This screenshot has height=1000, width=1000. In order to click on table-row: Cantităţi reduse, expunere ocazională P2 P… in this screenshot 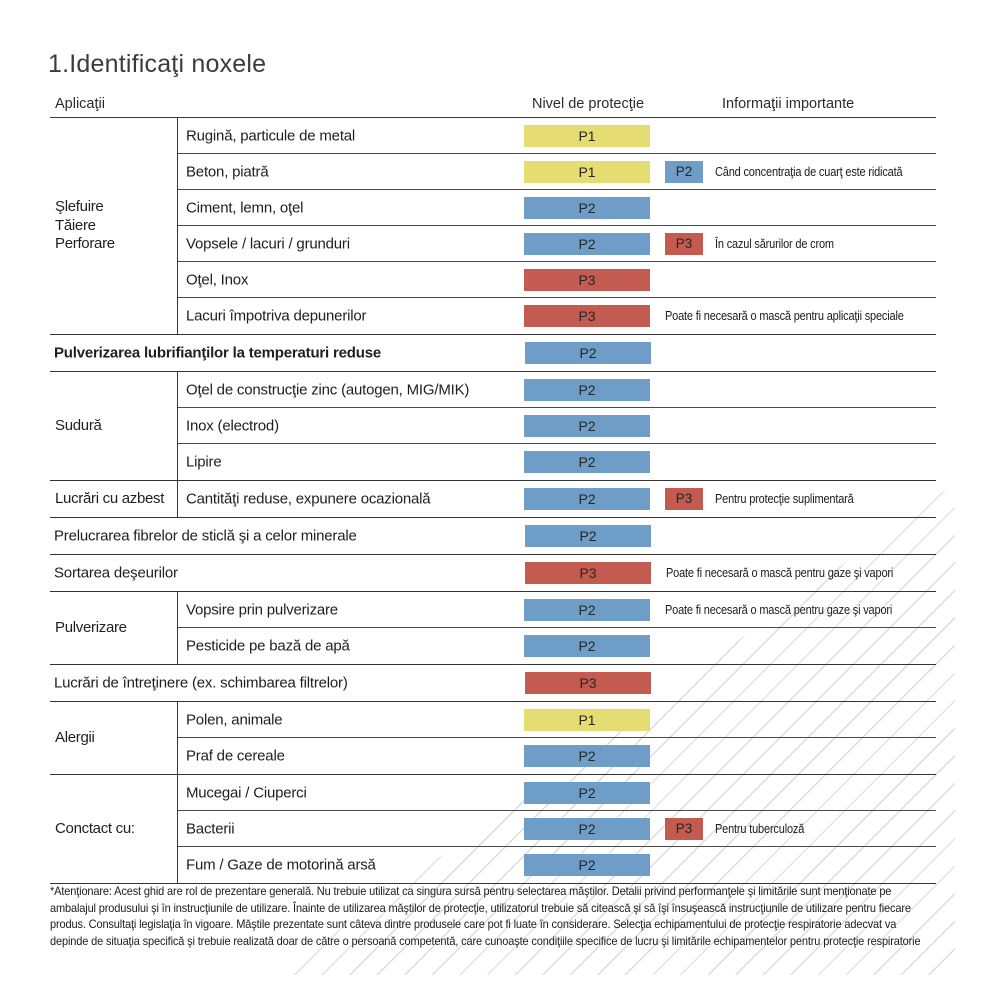, I will do `click(557, 499)`.